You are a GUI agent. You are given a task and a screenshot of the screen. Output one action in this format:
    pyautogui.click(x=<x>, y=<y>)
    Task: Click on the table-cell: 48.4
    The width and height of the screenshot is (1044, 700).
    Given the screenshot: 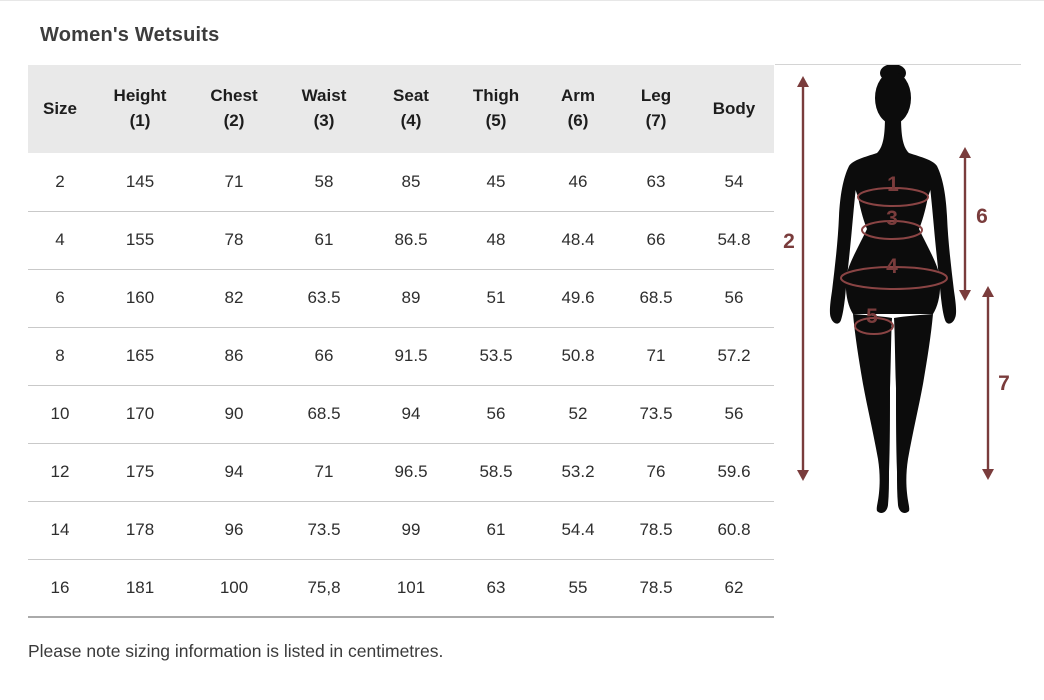 What is the action you would take?
    pyautogui.click(x=578, y=240)
    